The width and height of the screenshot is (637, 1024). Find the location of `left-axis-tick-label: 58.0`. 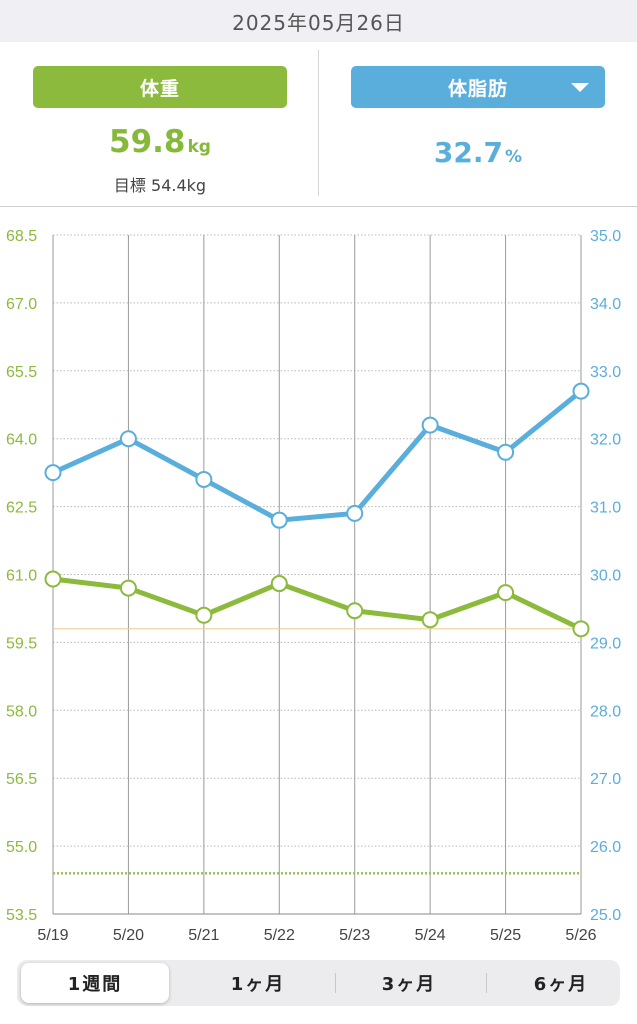

left-axis-tick-label: 58.0 is located at coordinates (21, 711).